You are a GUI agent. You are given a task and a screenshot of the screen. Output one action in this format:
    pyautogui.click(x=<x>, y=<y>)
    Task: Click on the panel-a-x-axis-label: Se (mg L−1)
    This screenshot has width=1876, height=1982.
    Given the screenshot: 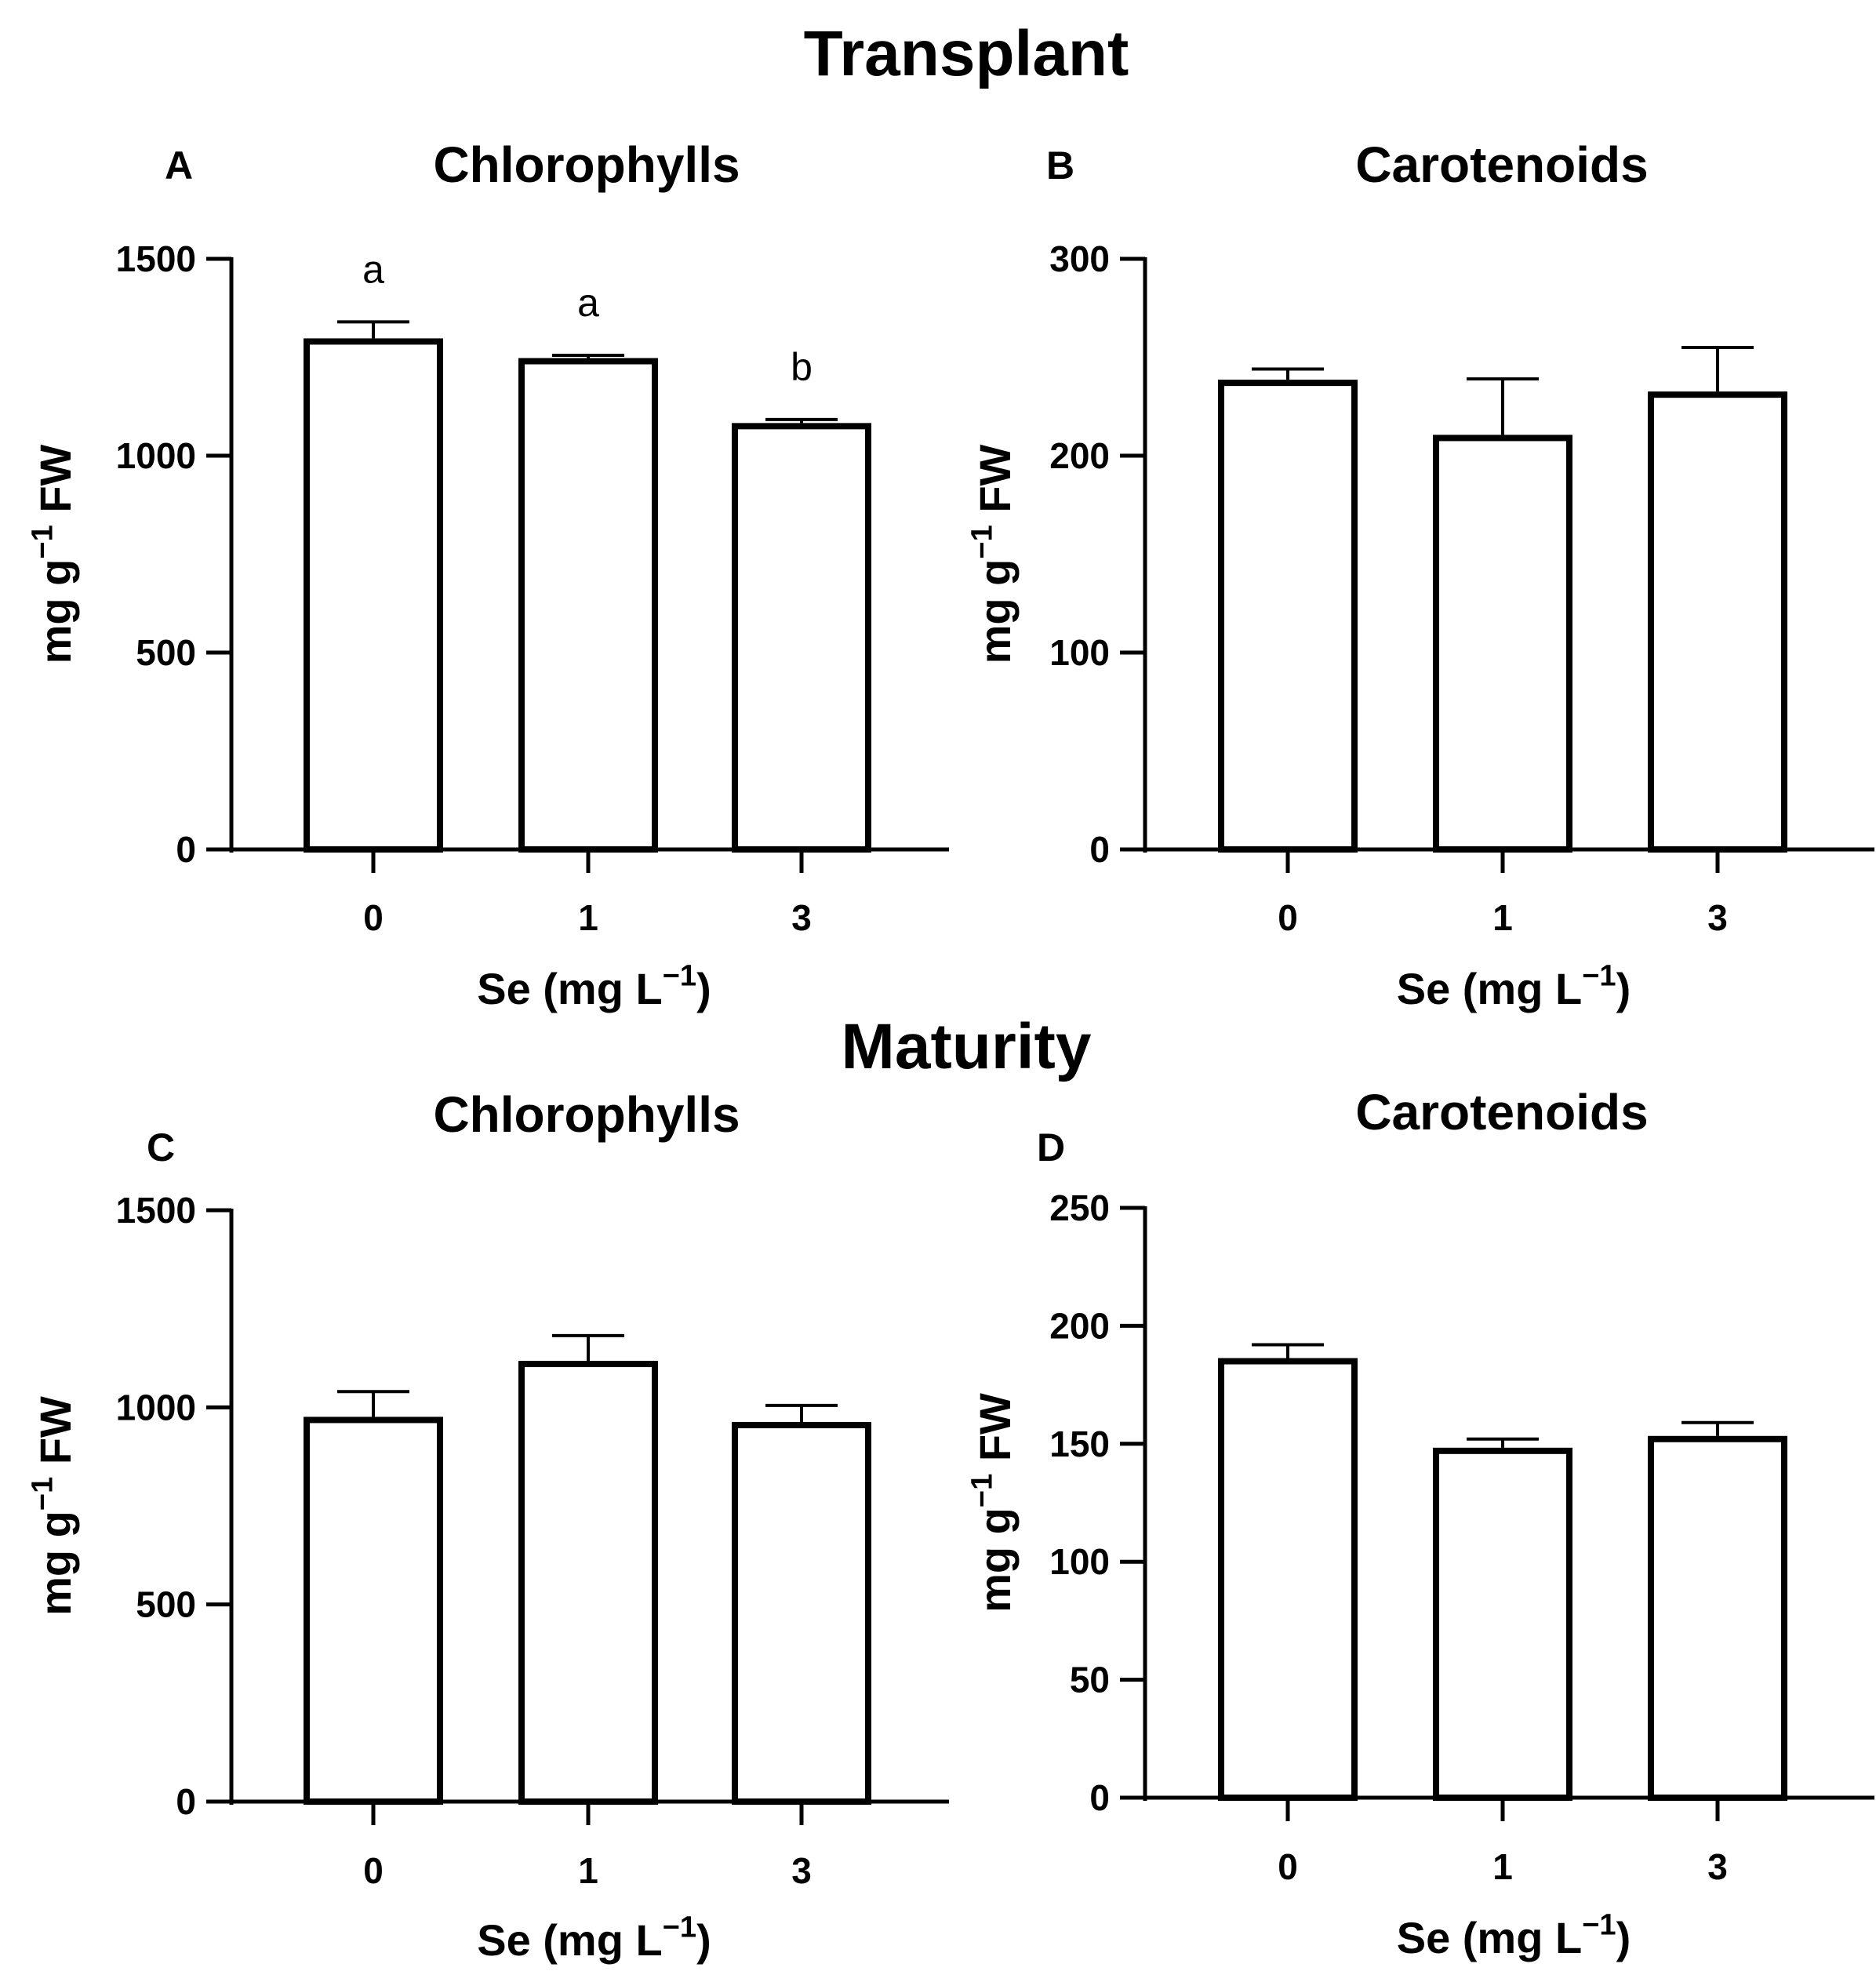 What is the action you would take?
    pyautogui.click(x=594, y=986)
    